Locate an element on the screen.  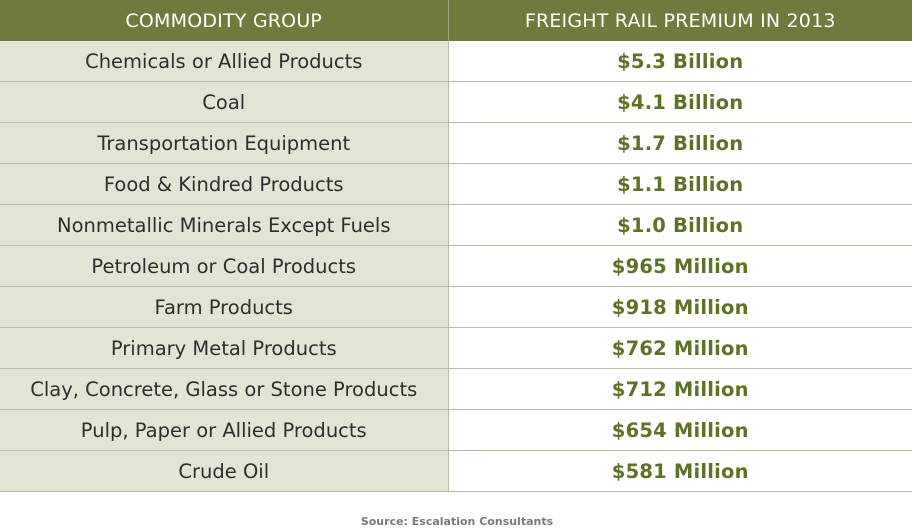
premium-value-cell: $918 Million is located at coordinates (680, 307).